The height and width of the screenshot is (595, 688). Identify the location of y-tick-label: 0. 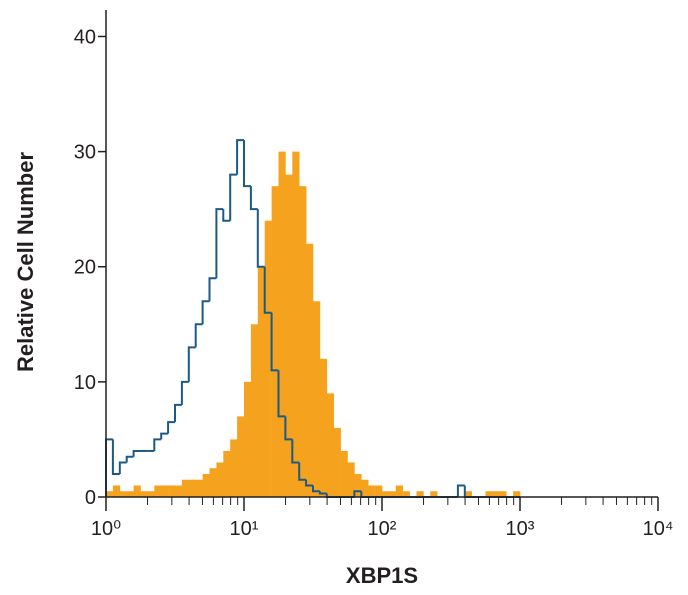
(90, 498).